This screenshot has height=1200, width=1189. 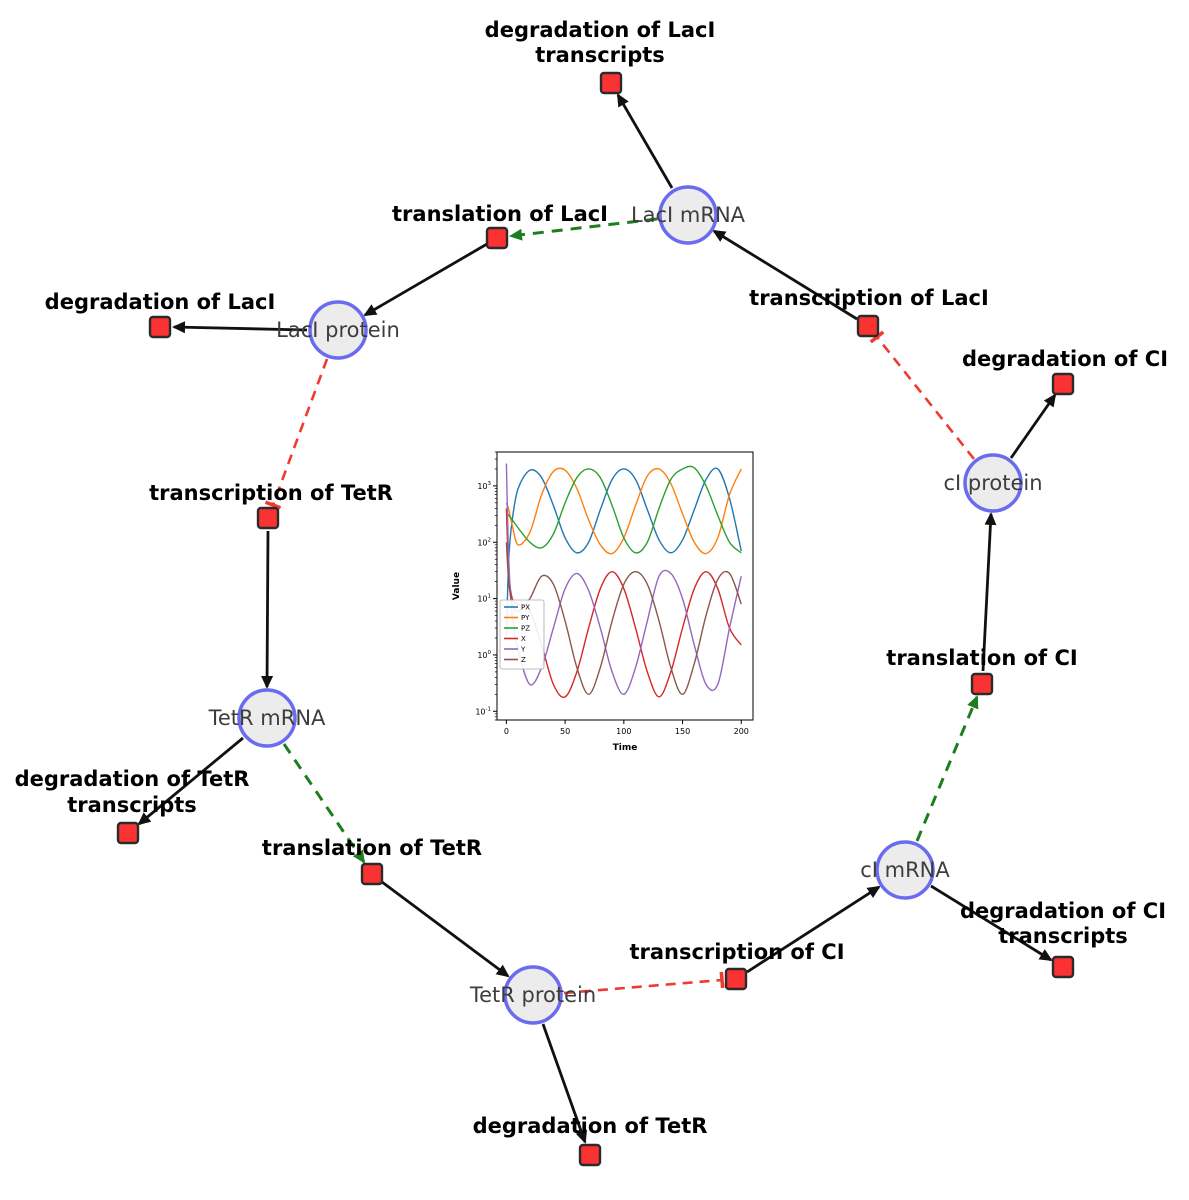 I want to click on species-node-laci-protein, so click(x=338, y=330).